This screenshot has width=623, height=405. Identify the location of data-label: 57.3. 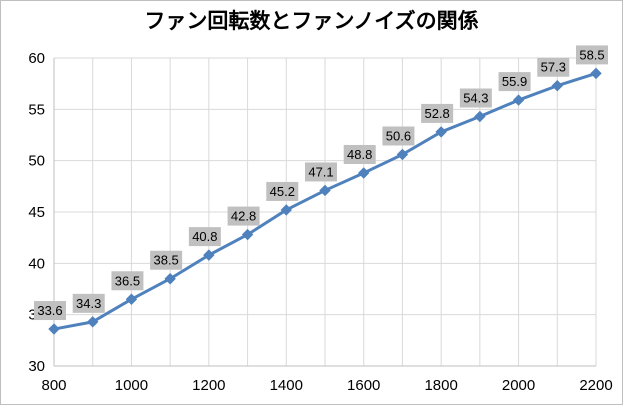
(553, 67).